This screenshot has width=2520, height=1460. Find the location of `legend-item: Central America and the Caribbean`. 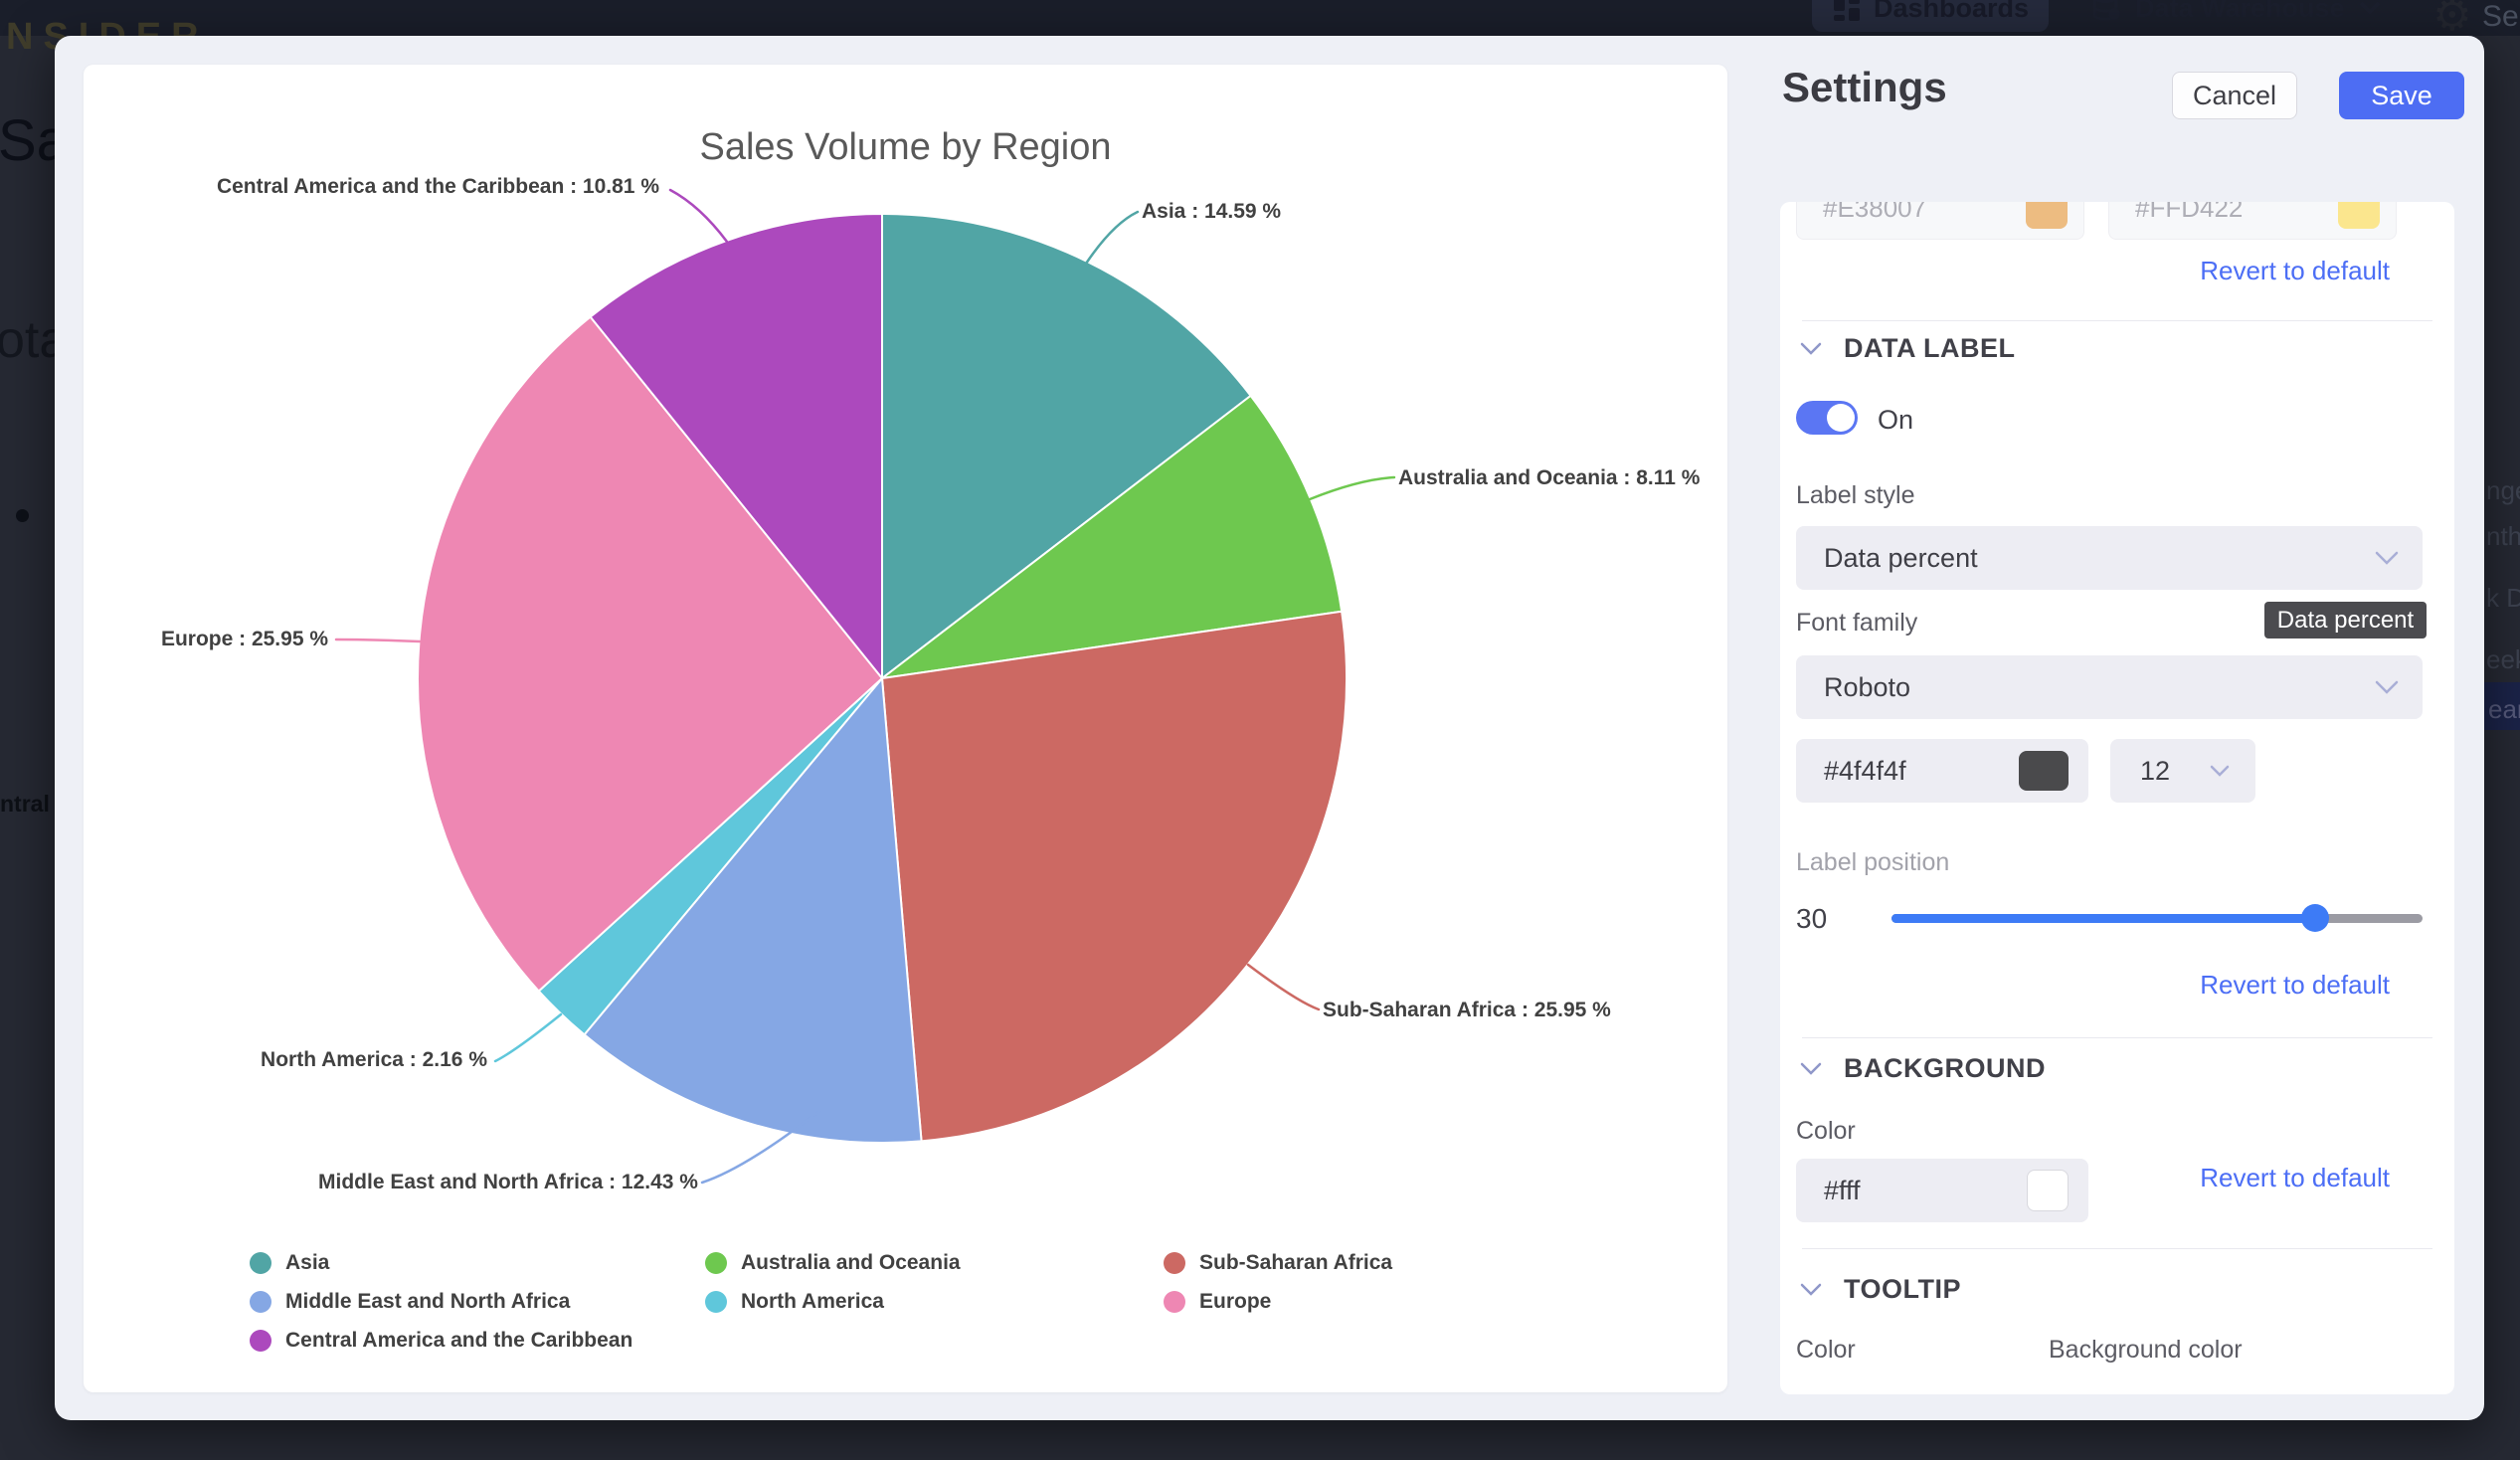

legend-item: Central America and the Caribbean is located at coordinates (477, 1341).